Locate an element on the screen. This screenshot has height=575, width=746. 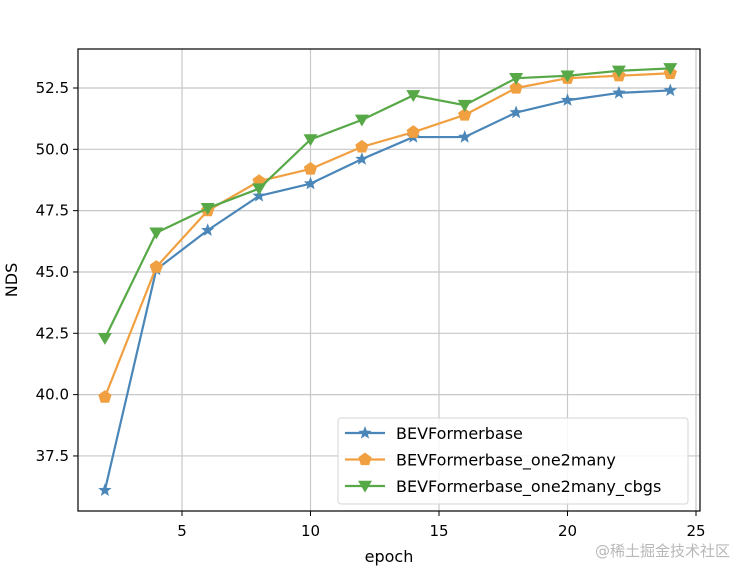
legend-label: BEVFormerbase_one2many is located at coordinates (506, 461).